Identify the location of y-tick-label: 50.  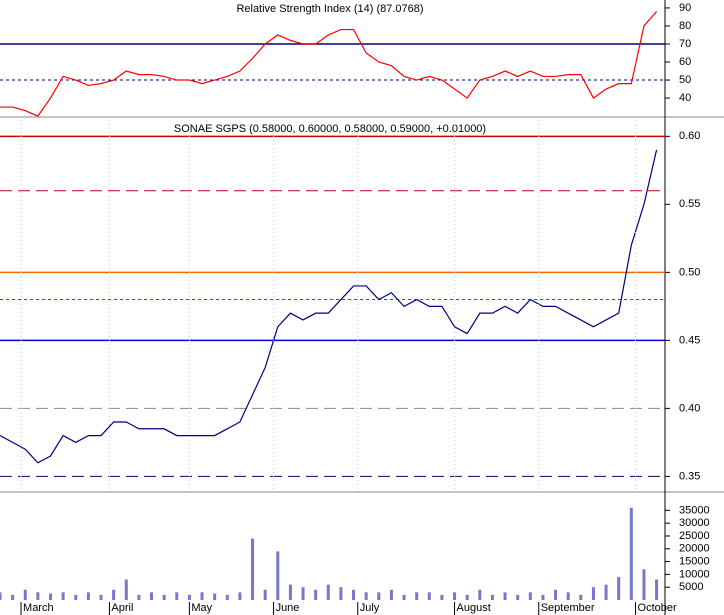
(685, 80).